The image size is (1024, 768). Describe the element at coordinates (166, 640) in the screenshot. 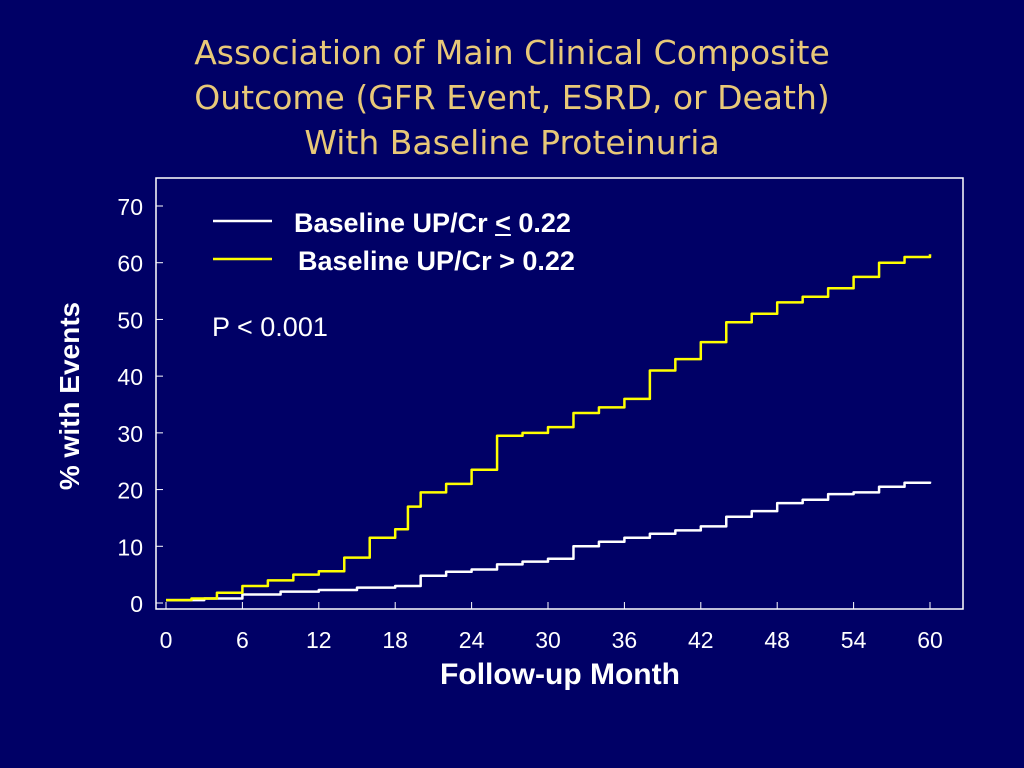

I see `x-tick-label: 0` at that location.